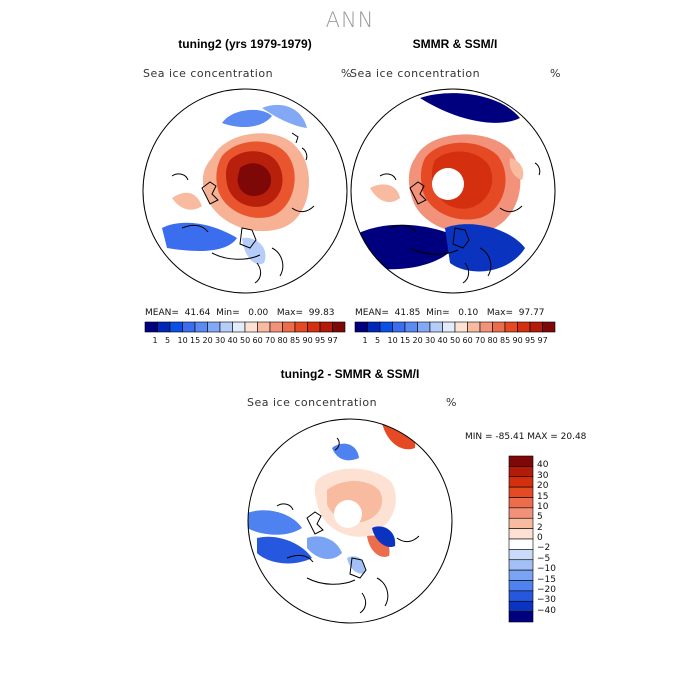 Image resolution: width=700 pixels, height=700 pixels. What do you see at coordinates (415, 73) in the screenshot?
I see `panel-right-field-label: Sea ice concentration` at bounding box center [415, 73].